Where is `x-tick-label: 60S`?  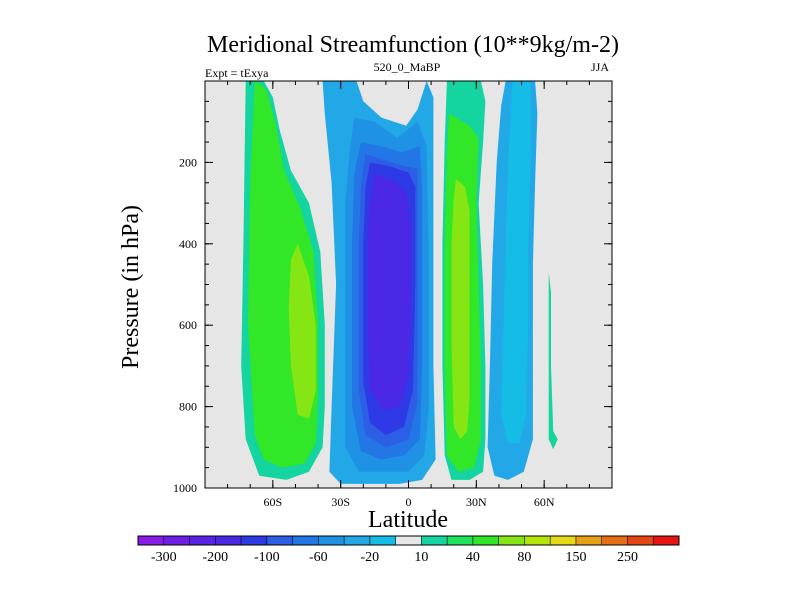 x-tick-label: 60S is located at coordinates (272, 502).